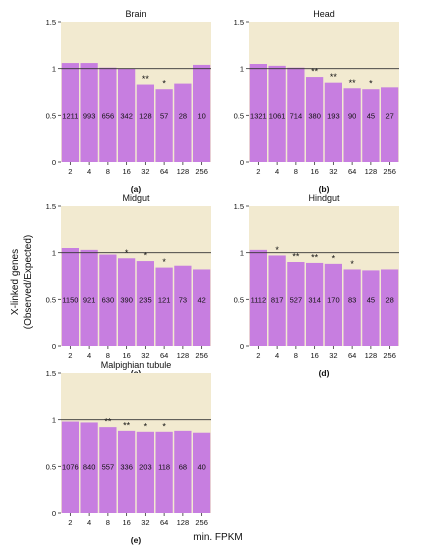  Describe the element at coordinates (201, 466) in the screenshot. I see `count-label: 40` at that location.